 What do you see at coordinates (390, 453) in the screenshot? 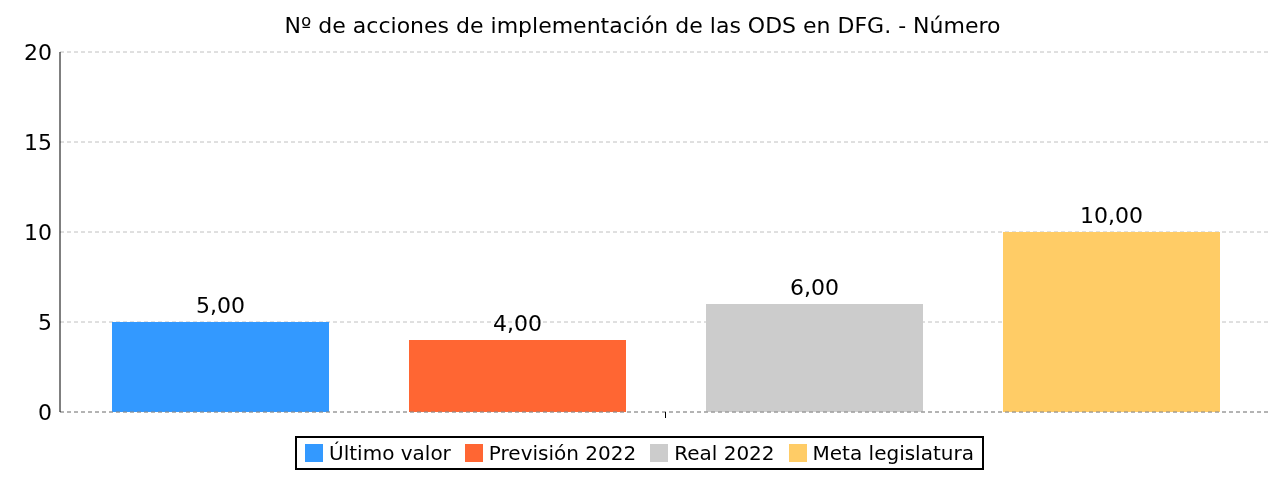
I see `legend-label: Último valor` at bounding box center [390, 453].